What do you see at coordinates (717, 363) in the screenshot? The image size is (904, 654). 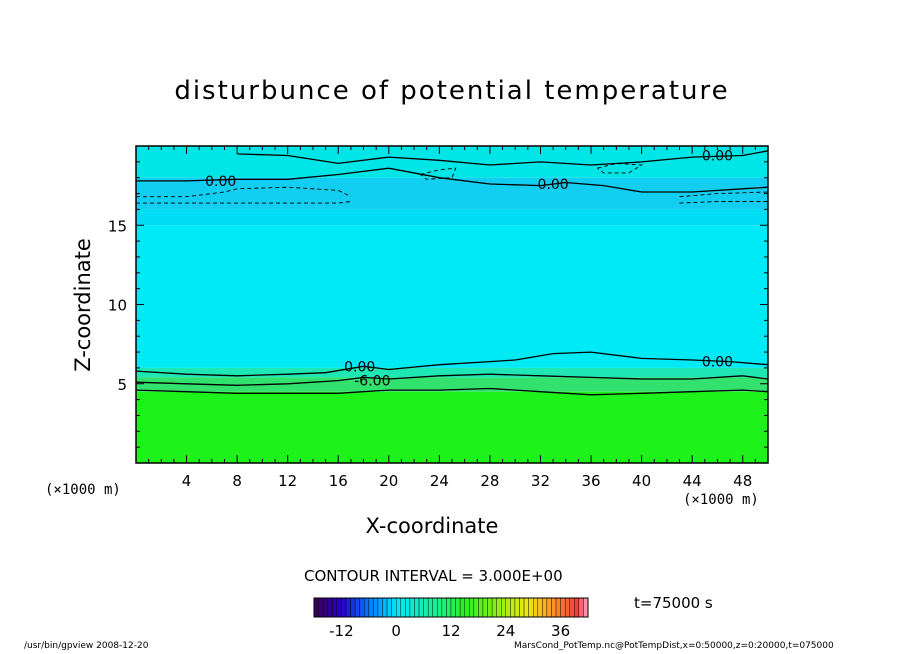 I see `contour-label-5: 0.00` at bounding box center [717, 363].